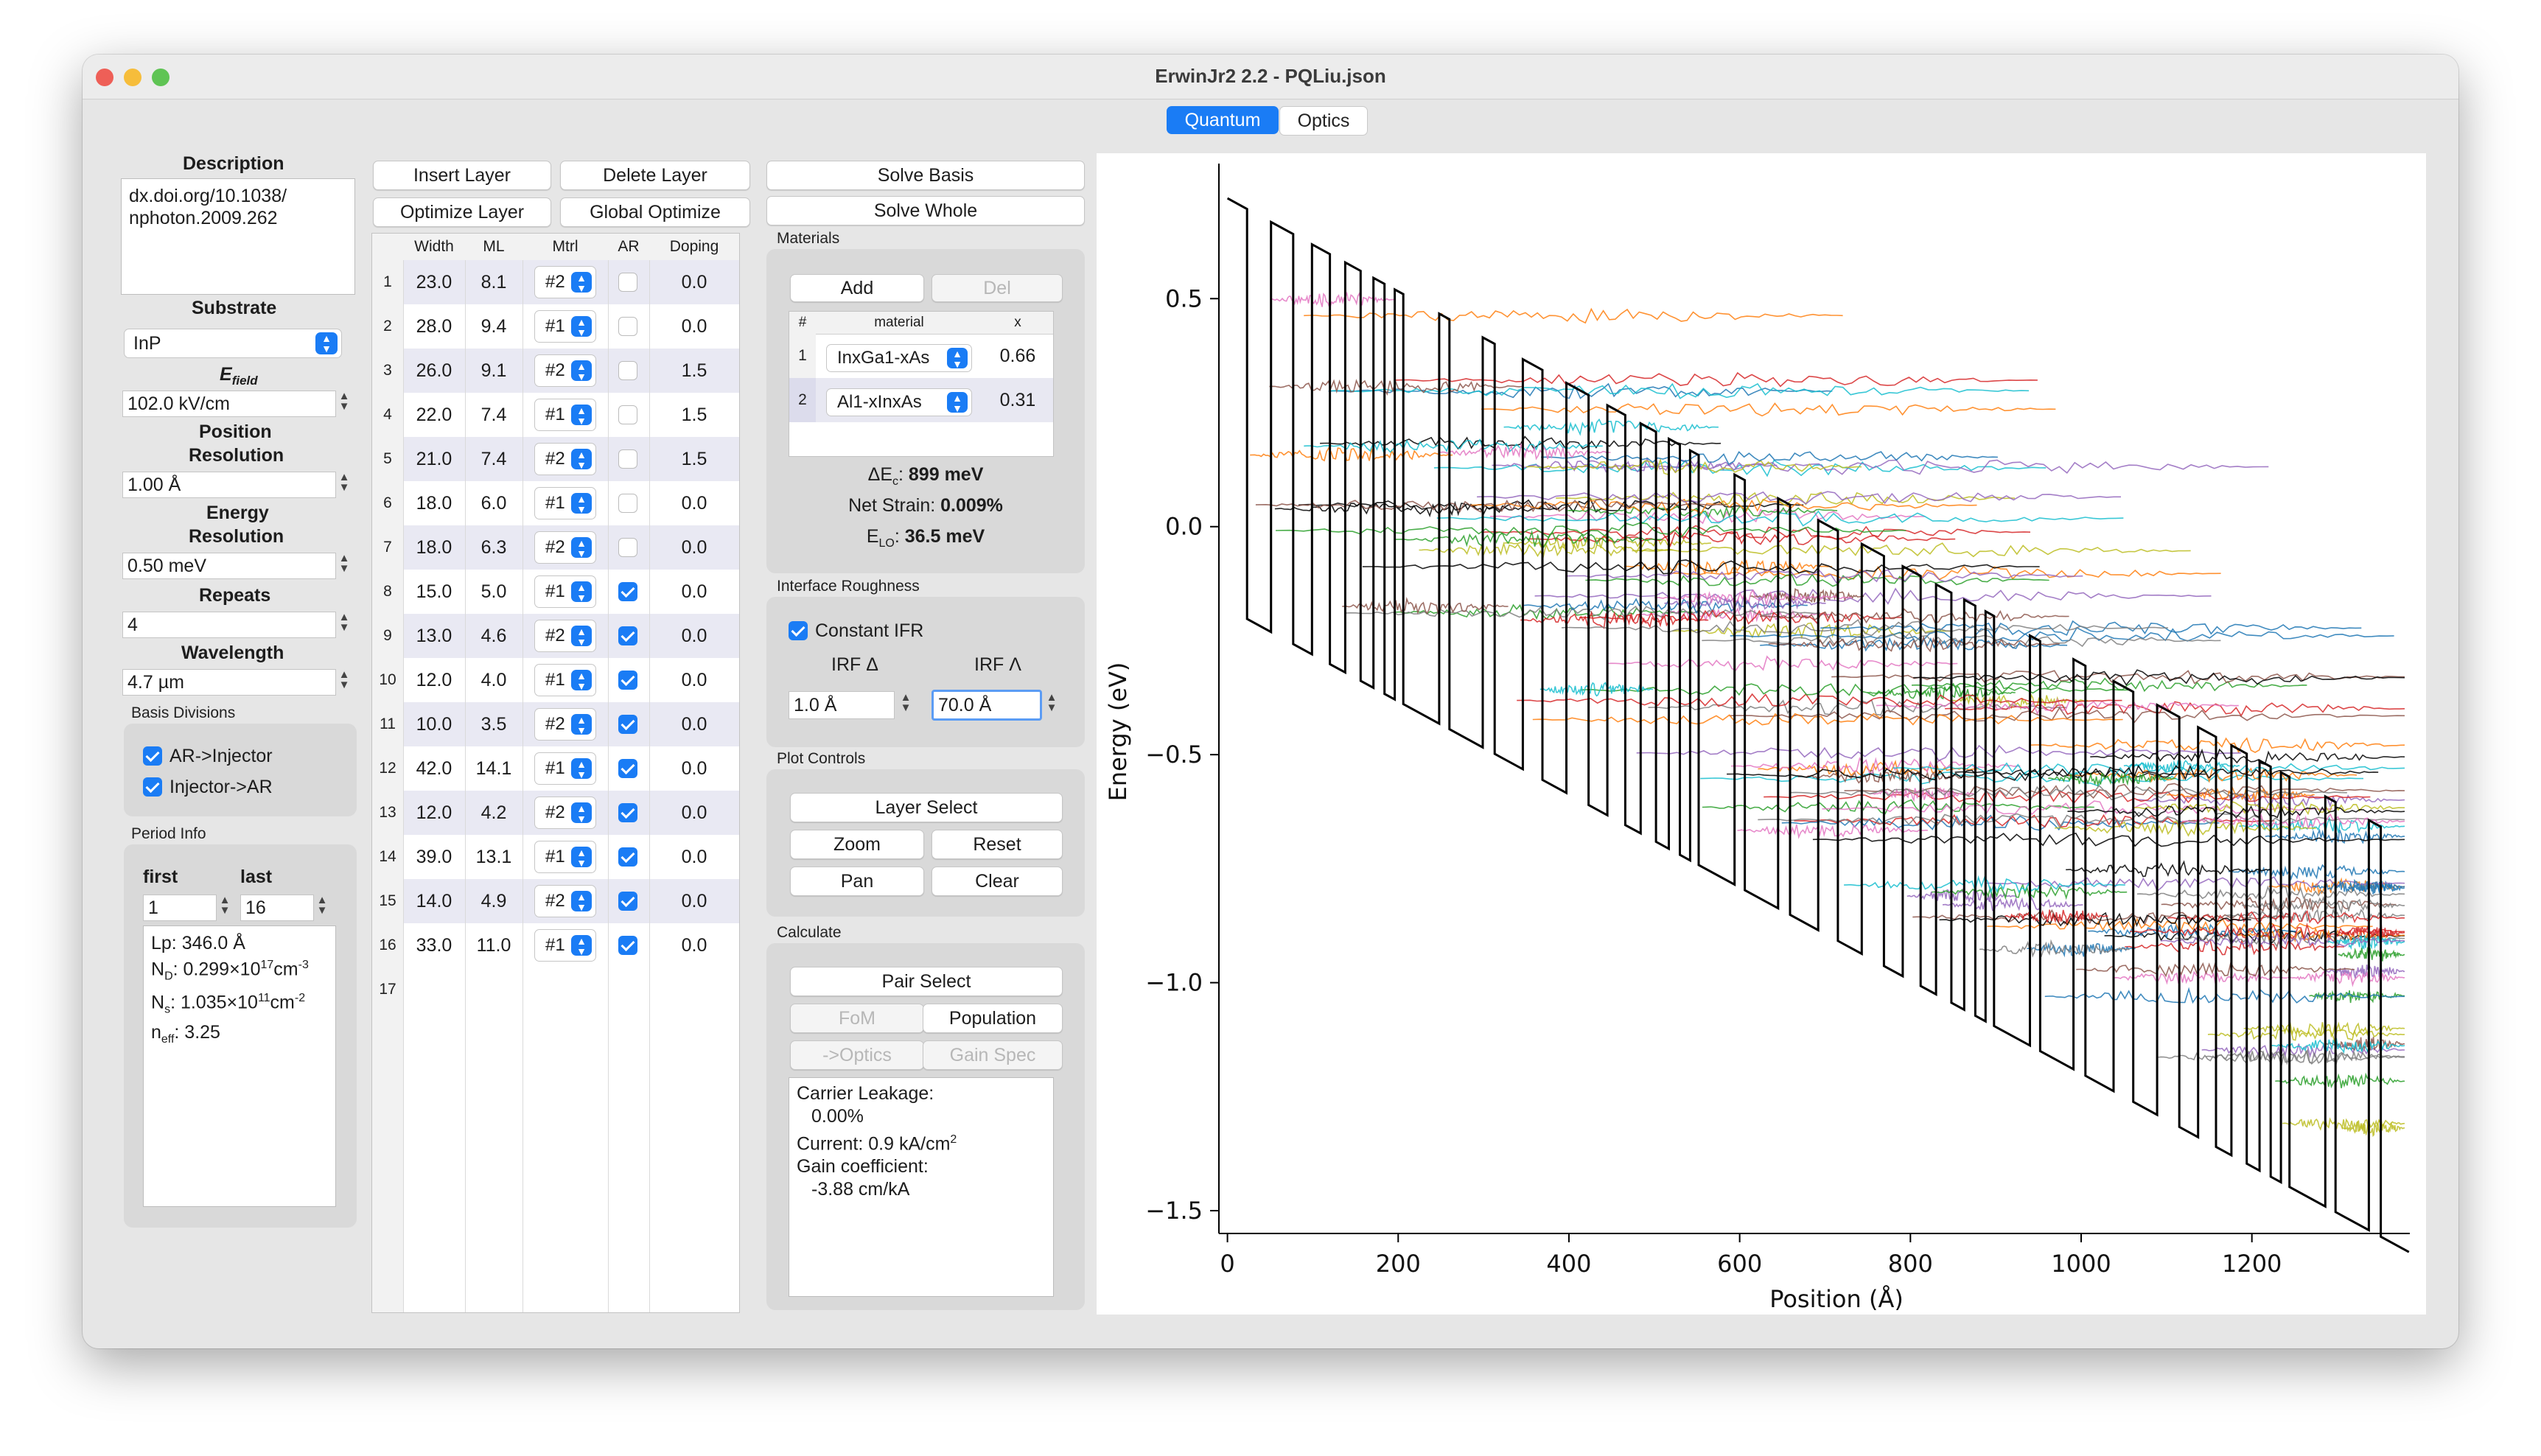 This screenshot has width=2541, height=1456. Describe the element at coordinates (1052, 702) in the screenshot. I see `irf-lambda-stepper: ▲ ▼` at that location.